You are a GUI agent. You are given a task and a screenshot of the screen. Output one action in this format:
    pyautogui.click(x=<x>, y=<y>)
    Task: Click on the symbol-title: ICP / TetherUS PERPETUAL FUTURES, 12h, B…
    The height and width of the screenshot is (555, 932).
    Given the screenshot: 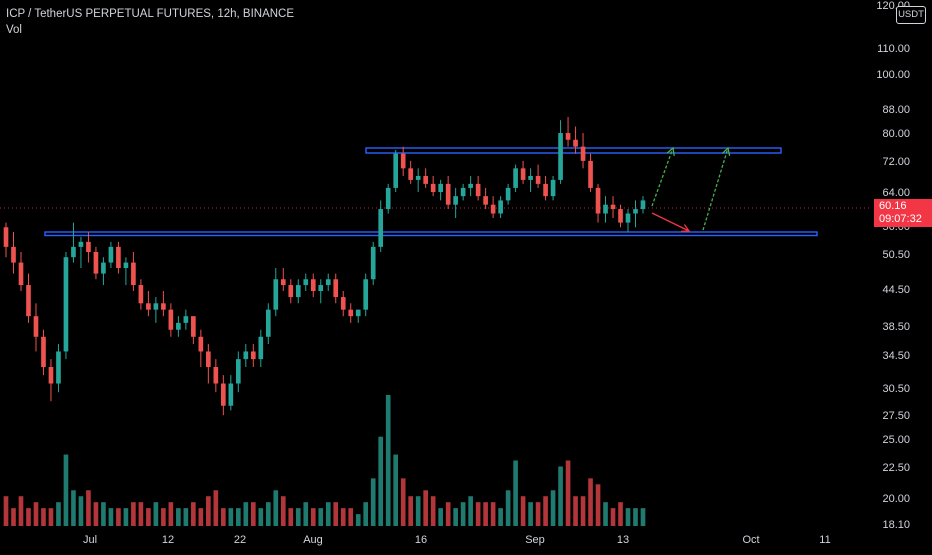 What is the action you would take?
    pyautogui.click(x=150, y=14)
    